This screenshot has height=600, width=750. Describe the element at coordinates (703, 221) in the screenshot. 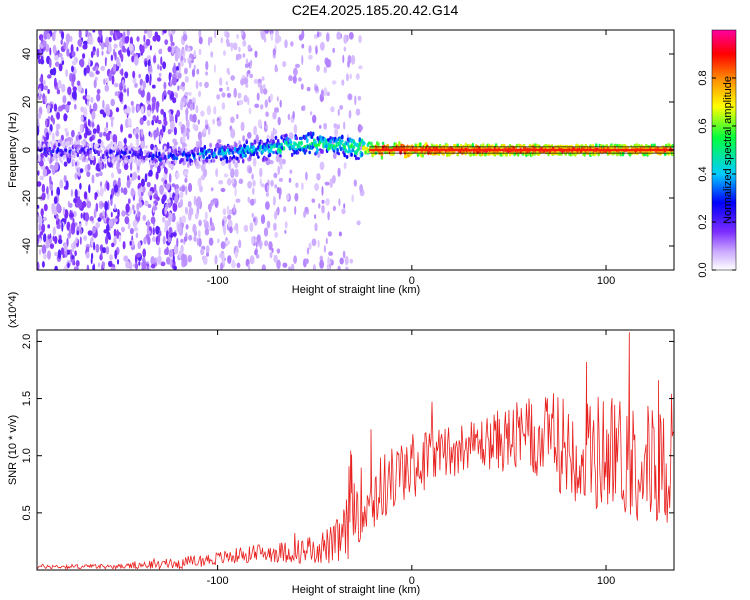

I see `colorbar-tick-label: 0.2` at that location.